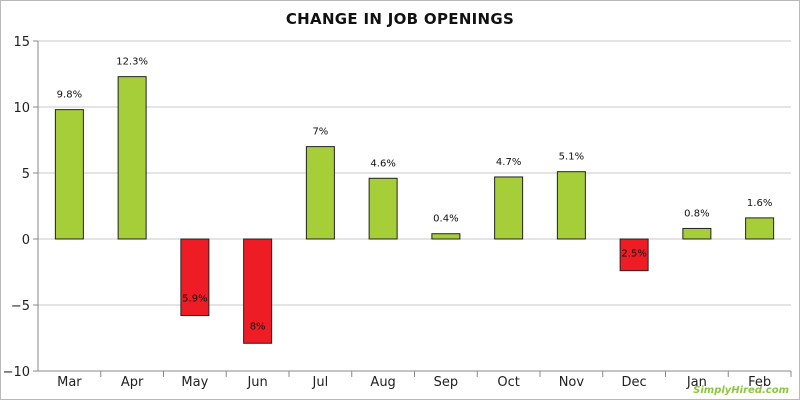  What do you see at coordinates (26, 240) in the screenshot?
I see `y-tick-label: 0` at bounding box center [26, 240].